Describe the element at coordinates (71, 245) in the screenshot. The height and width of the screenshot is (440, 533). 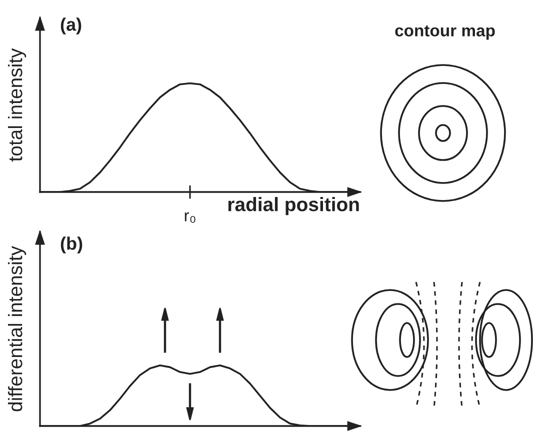
I see `text: (b)` at that location.